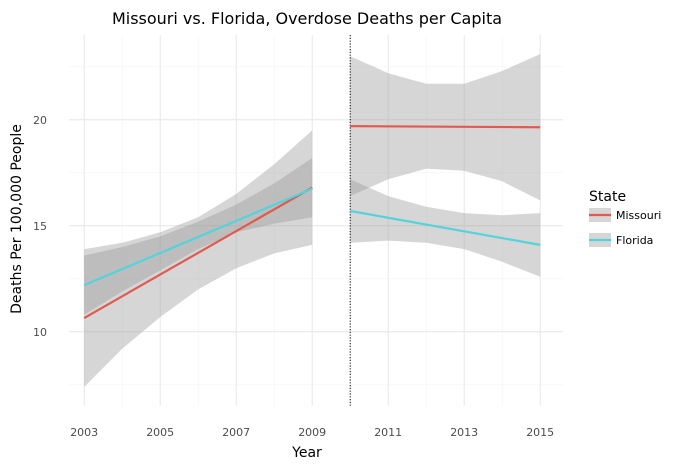  I want to click on y-tick-label: 20, so click(40, 120).